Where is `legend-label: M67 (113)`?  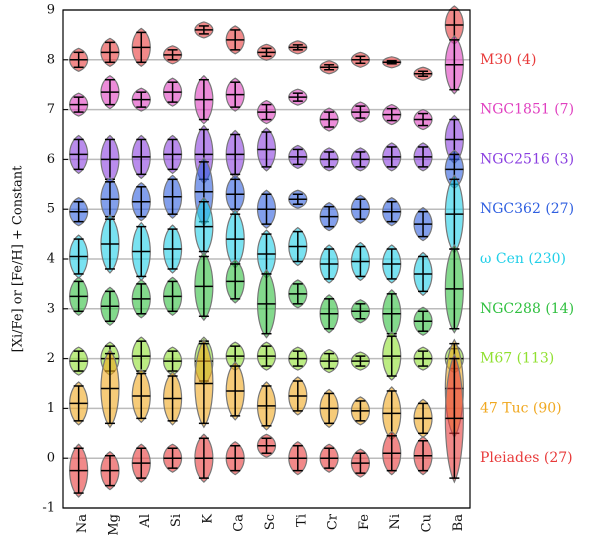
legend-label: M67 (113) is located at coordinates (517, 359).